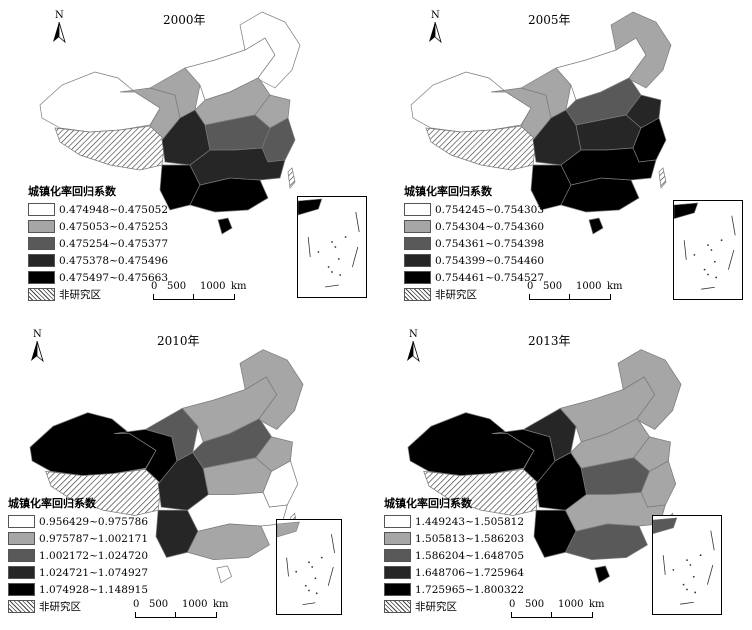  Describe the element at coordinates (469, 521) in the screenshot. I see `legend-label: 1.449243~1.505812` at that location.